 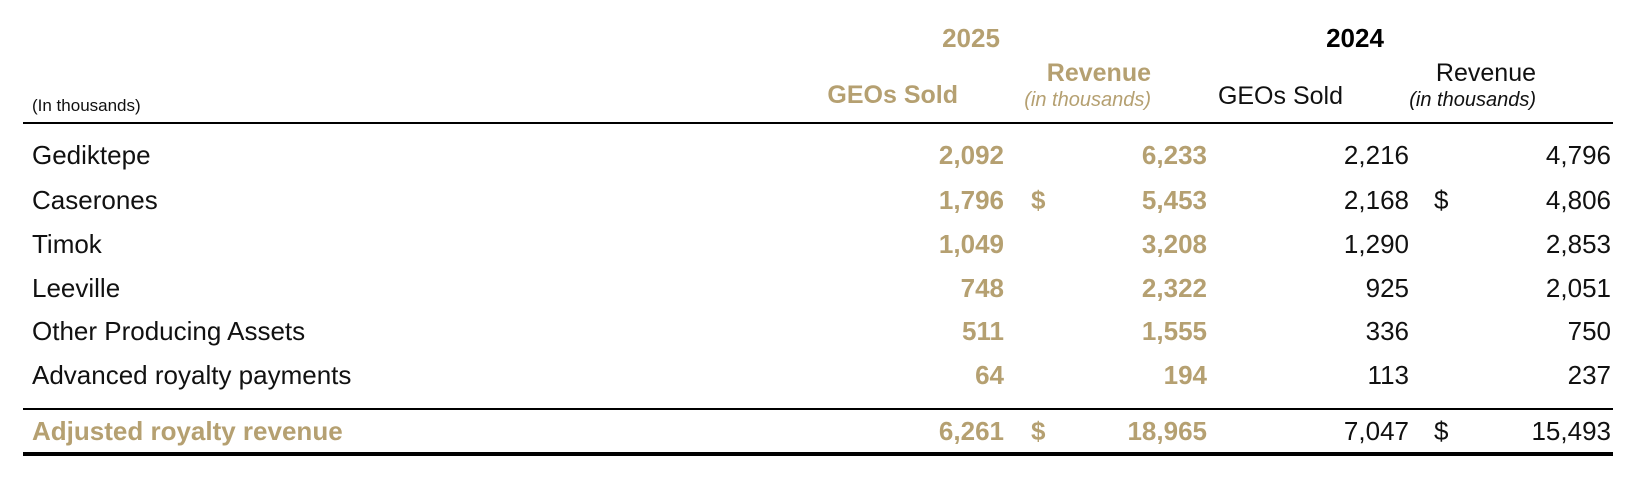 I want to click on col-geos-2024-header: GEOs Sold, so click(x=1280, y=96).